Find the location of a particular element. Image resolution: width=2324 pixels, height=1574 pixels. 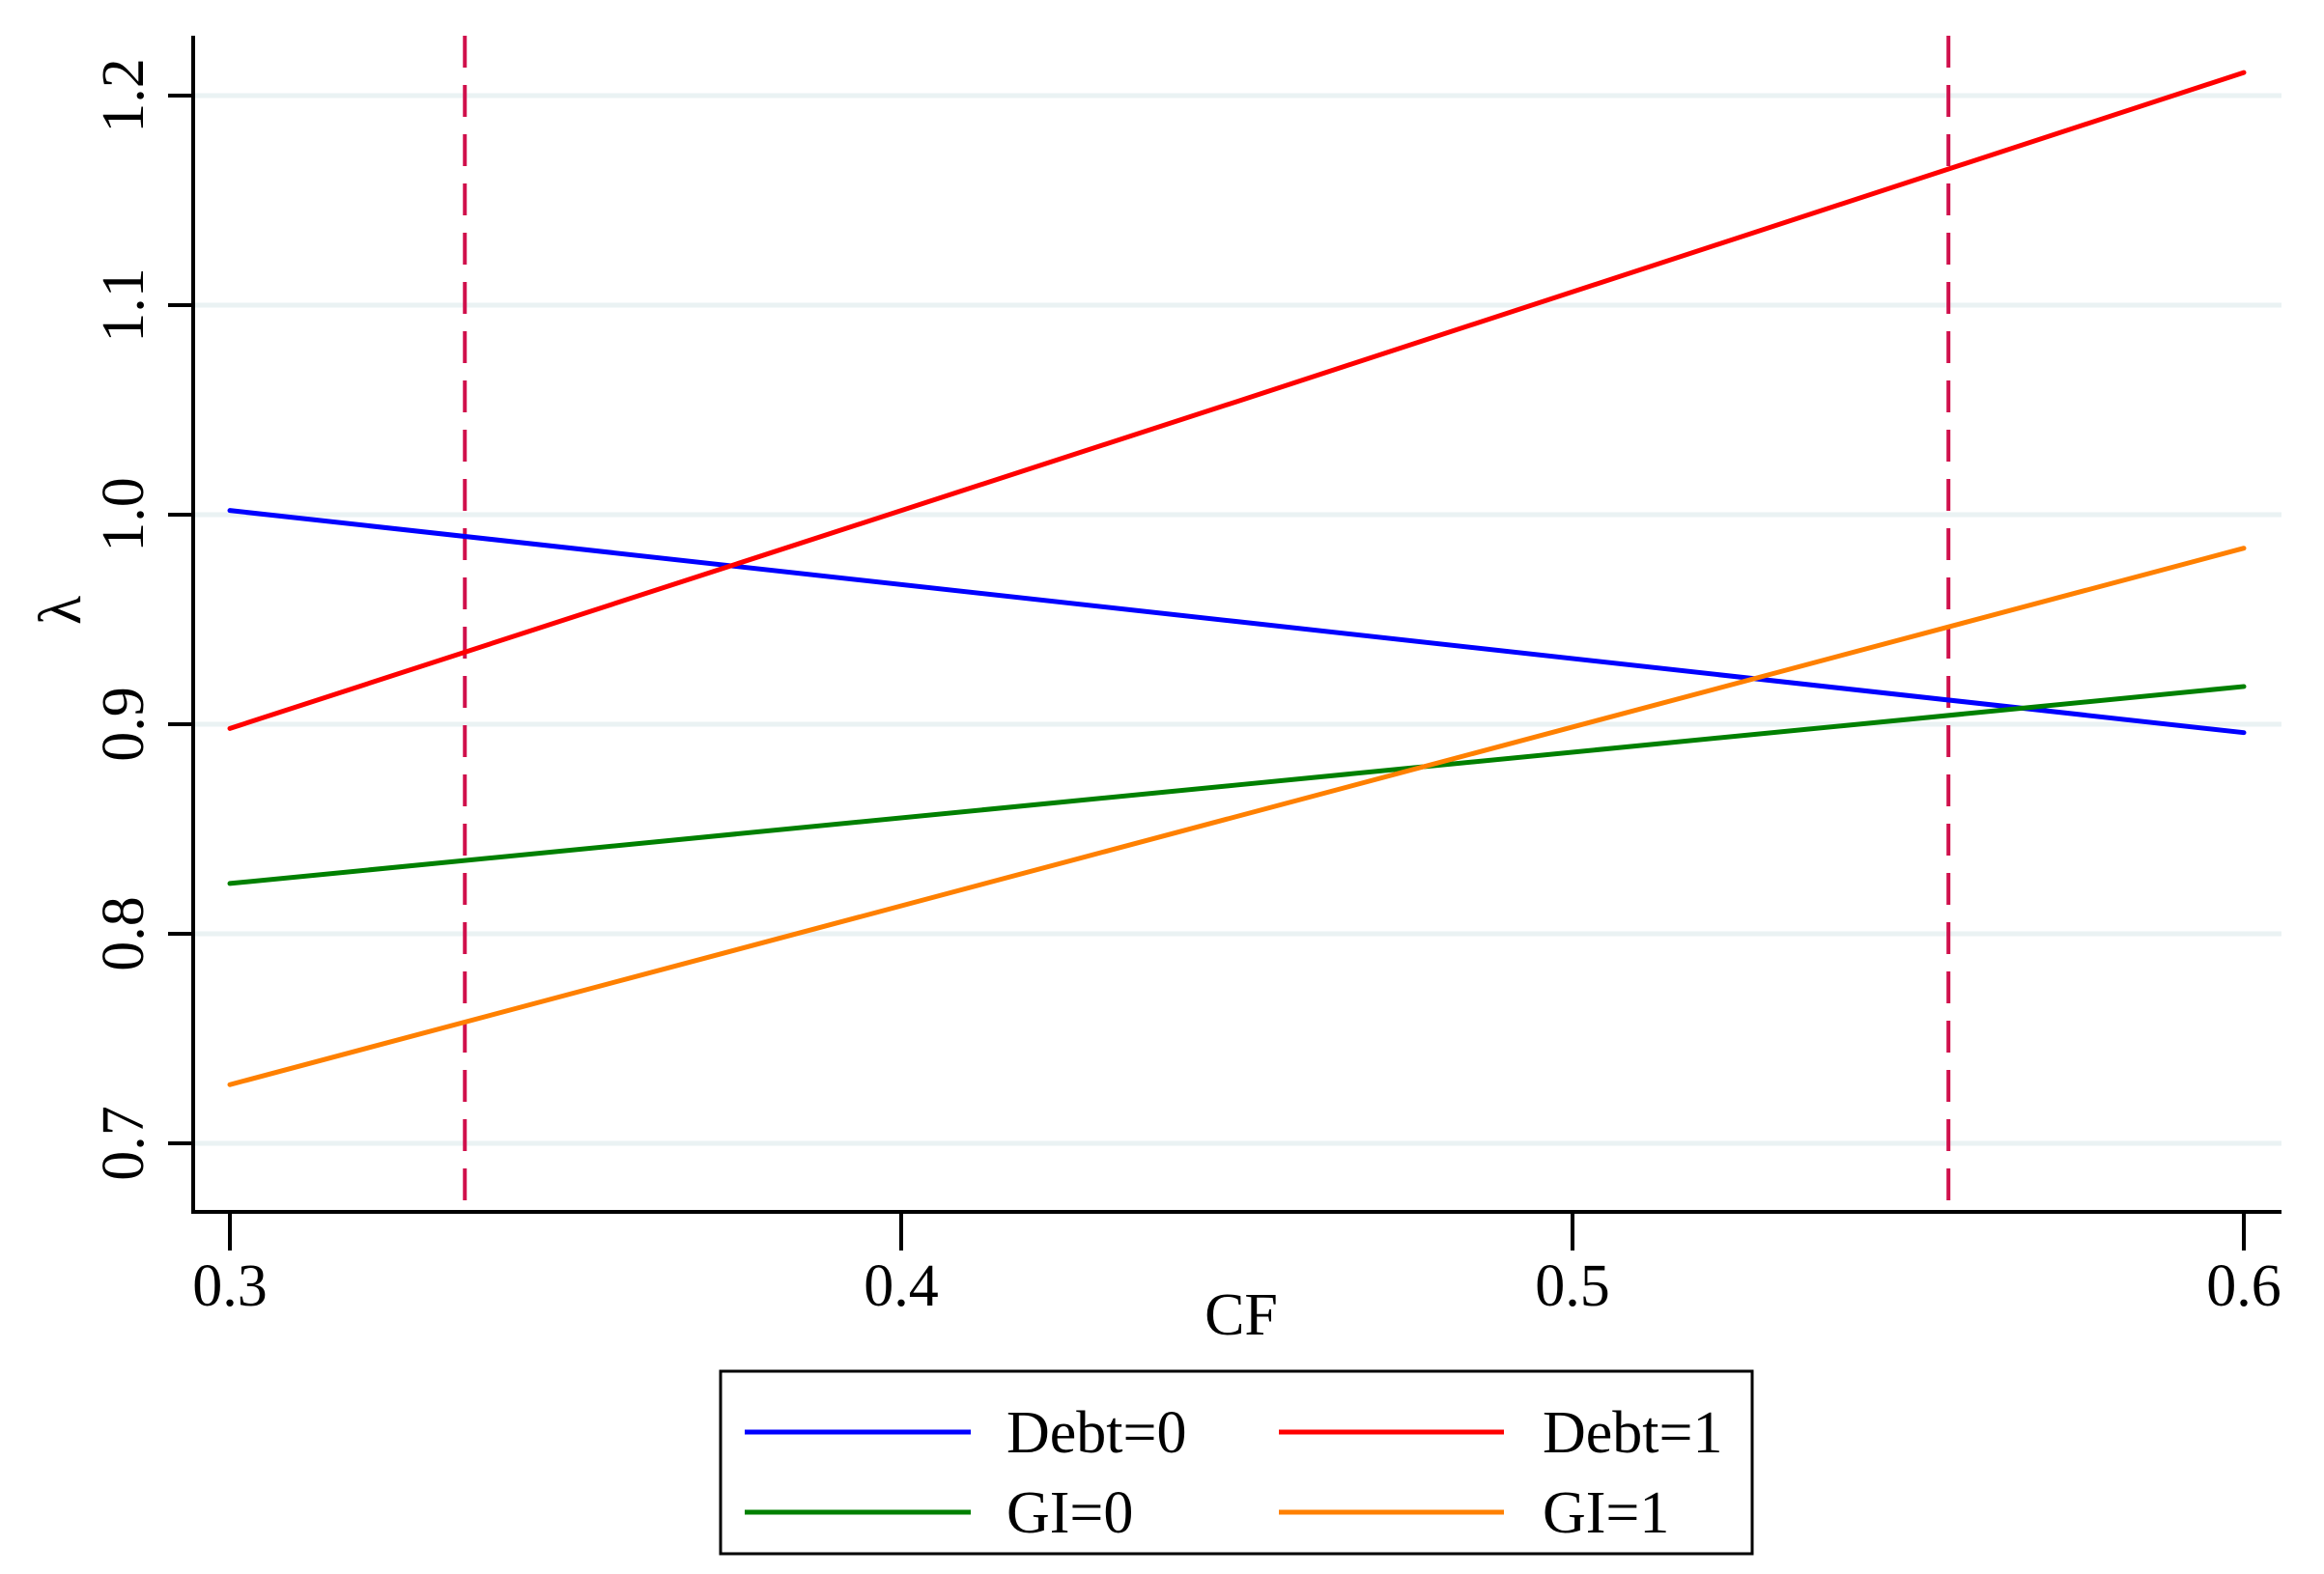

legend-box is located at coordinates (1236, 1462).